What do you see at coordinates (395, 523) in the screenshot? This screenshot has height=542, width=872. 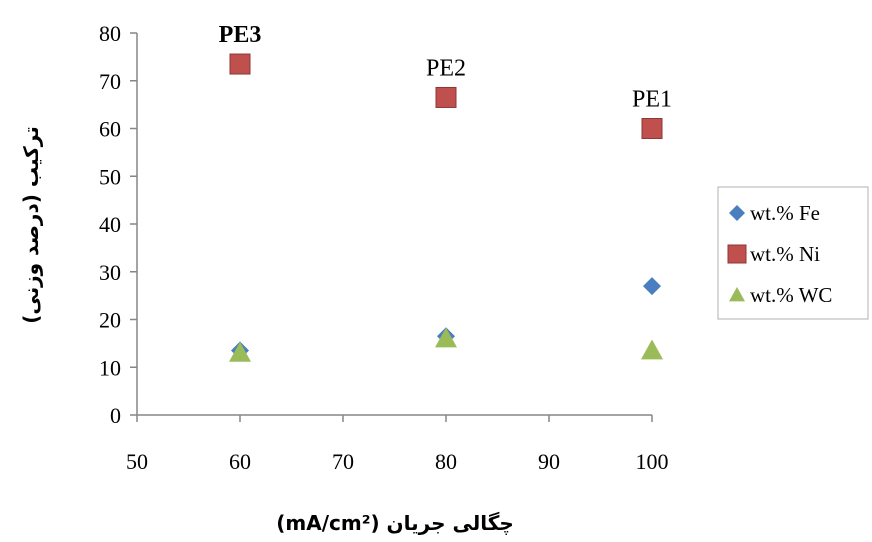 I see `x-axis-title: چگالی جریان (mA/cm²)` at bounding box center [395, 523].